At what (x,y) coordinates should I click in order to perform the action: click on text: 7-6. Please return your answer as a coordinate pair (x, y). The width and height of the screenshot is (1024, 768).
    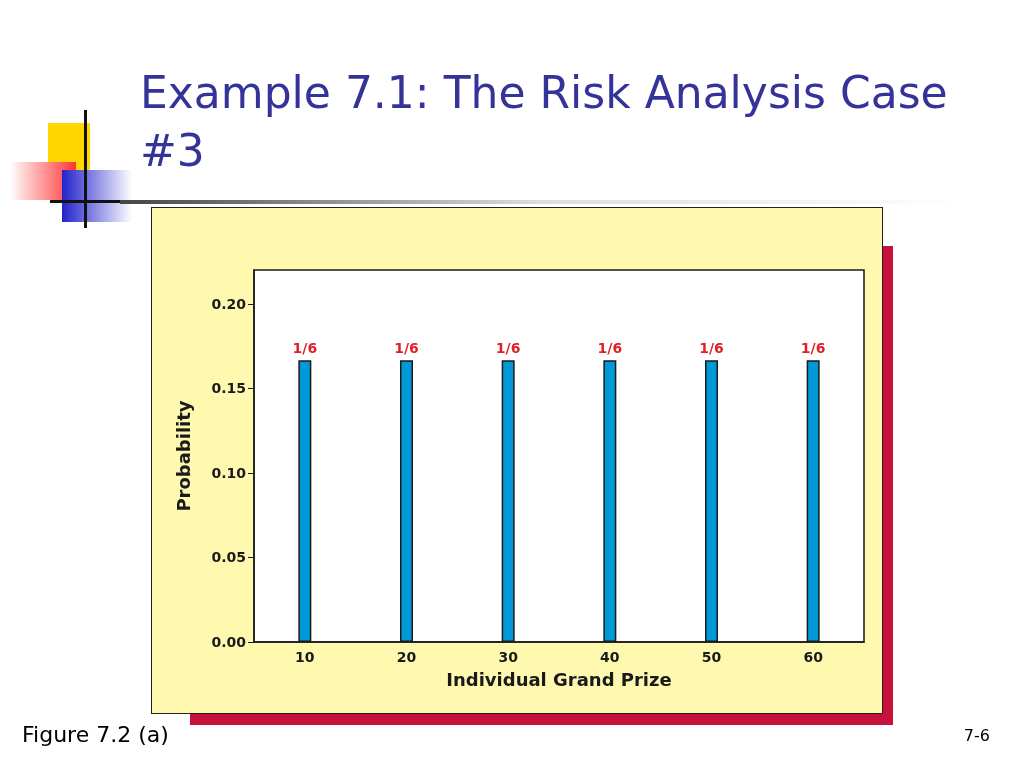
    Looking at the image, I should click on (976, 735).